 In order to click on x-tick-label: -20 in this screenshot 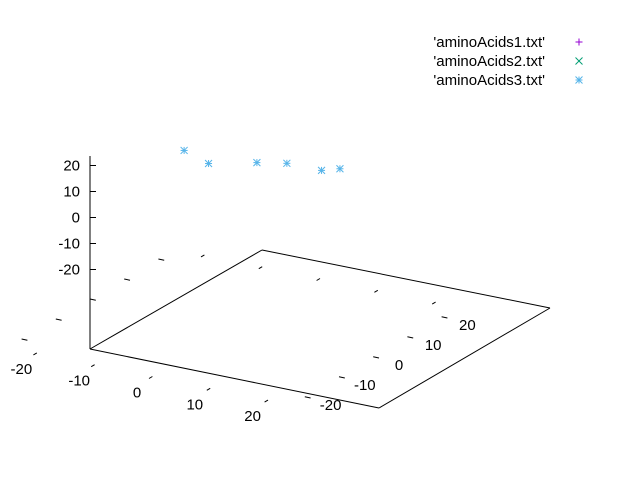, I will do `click(22, 369)`.